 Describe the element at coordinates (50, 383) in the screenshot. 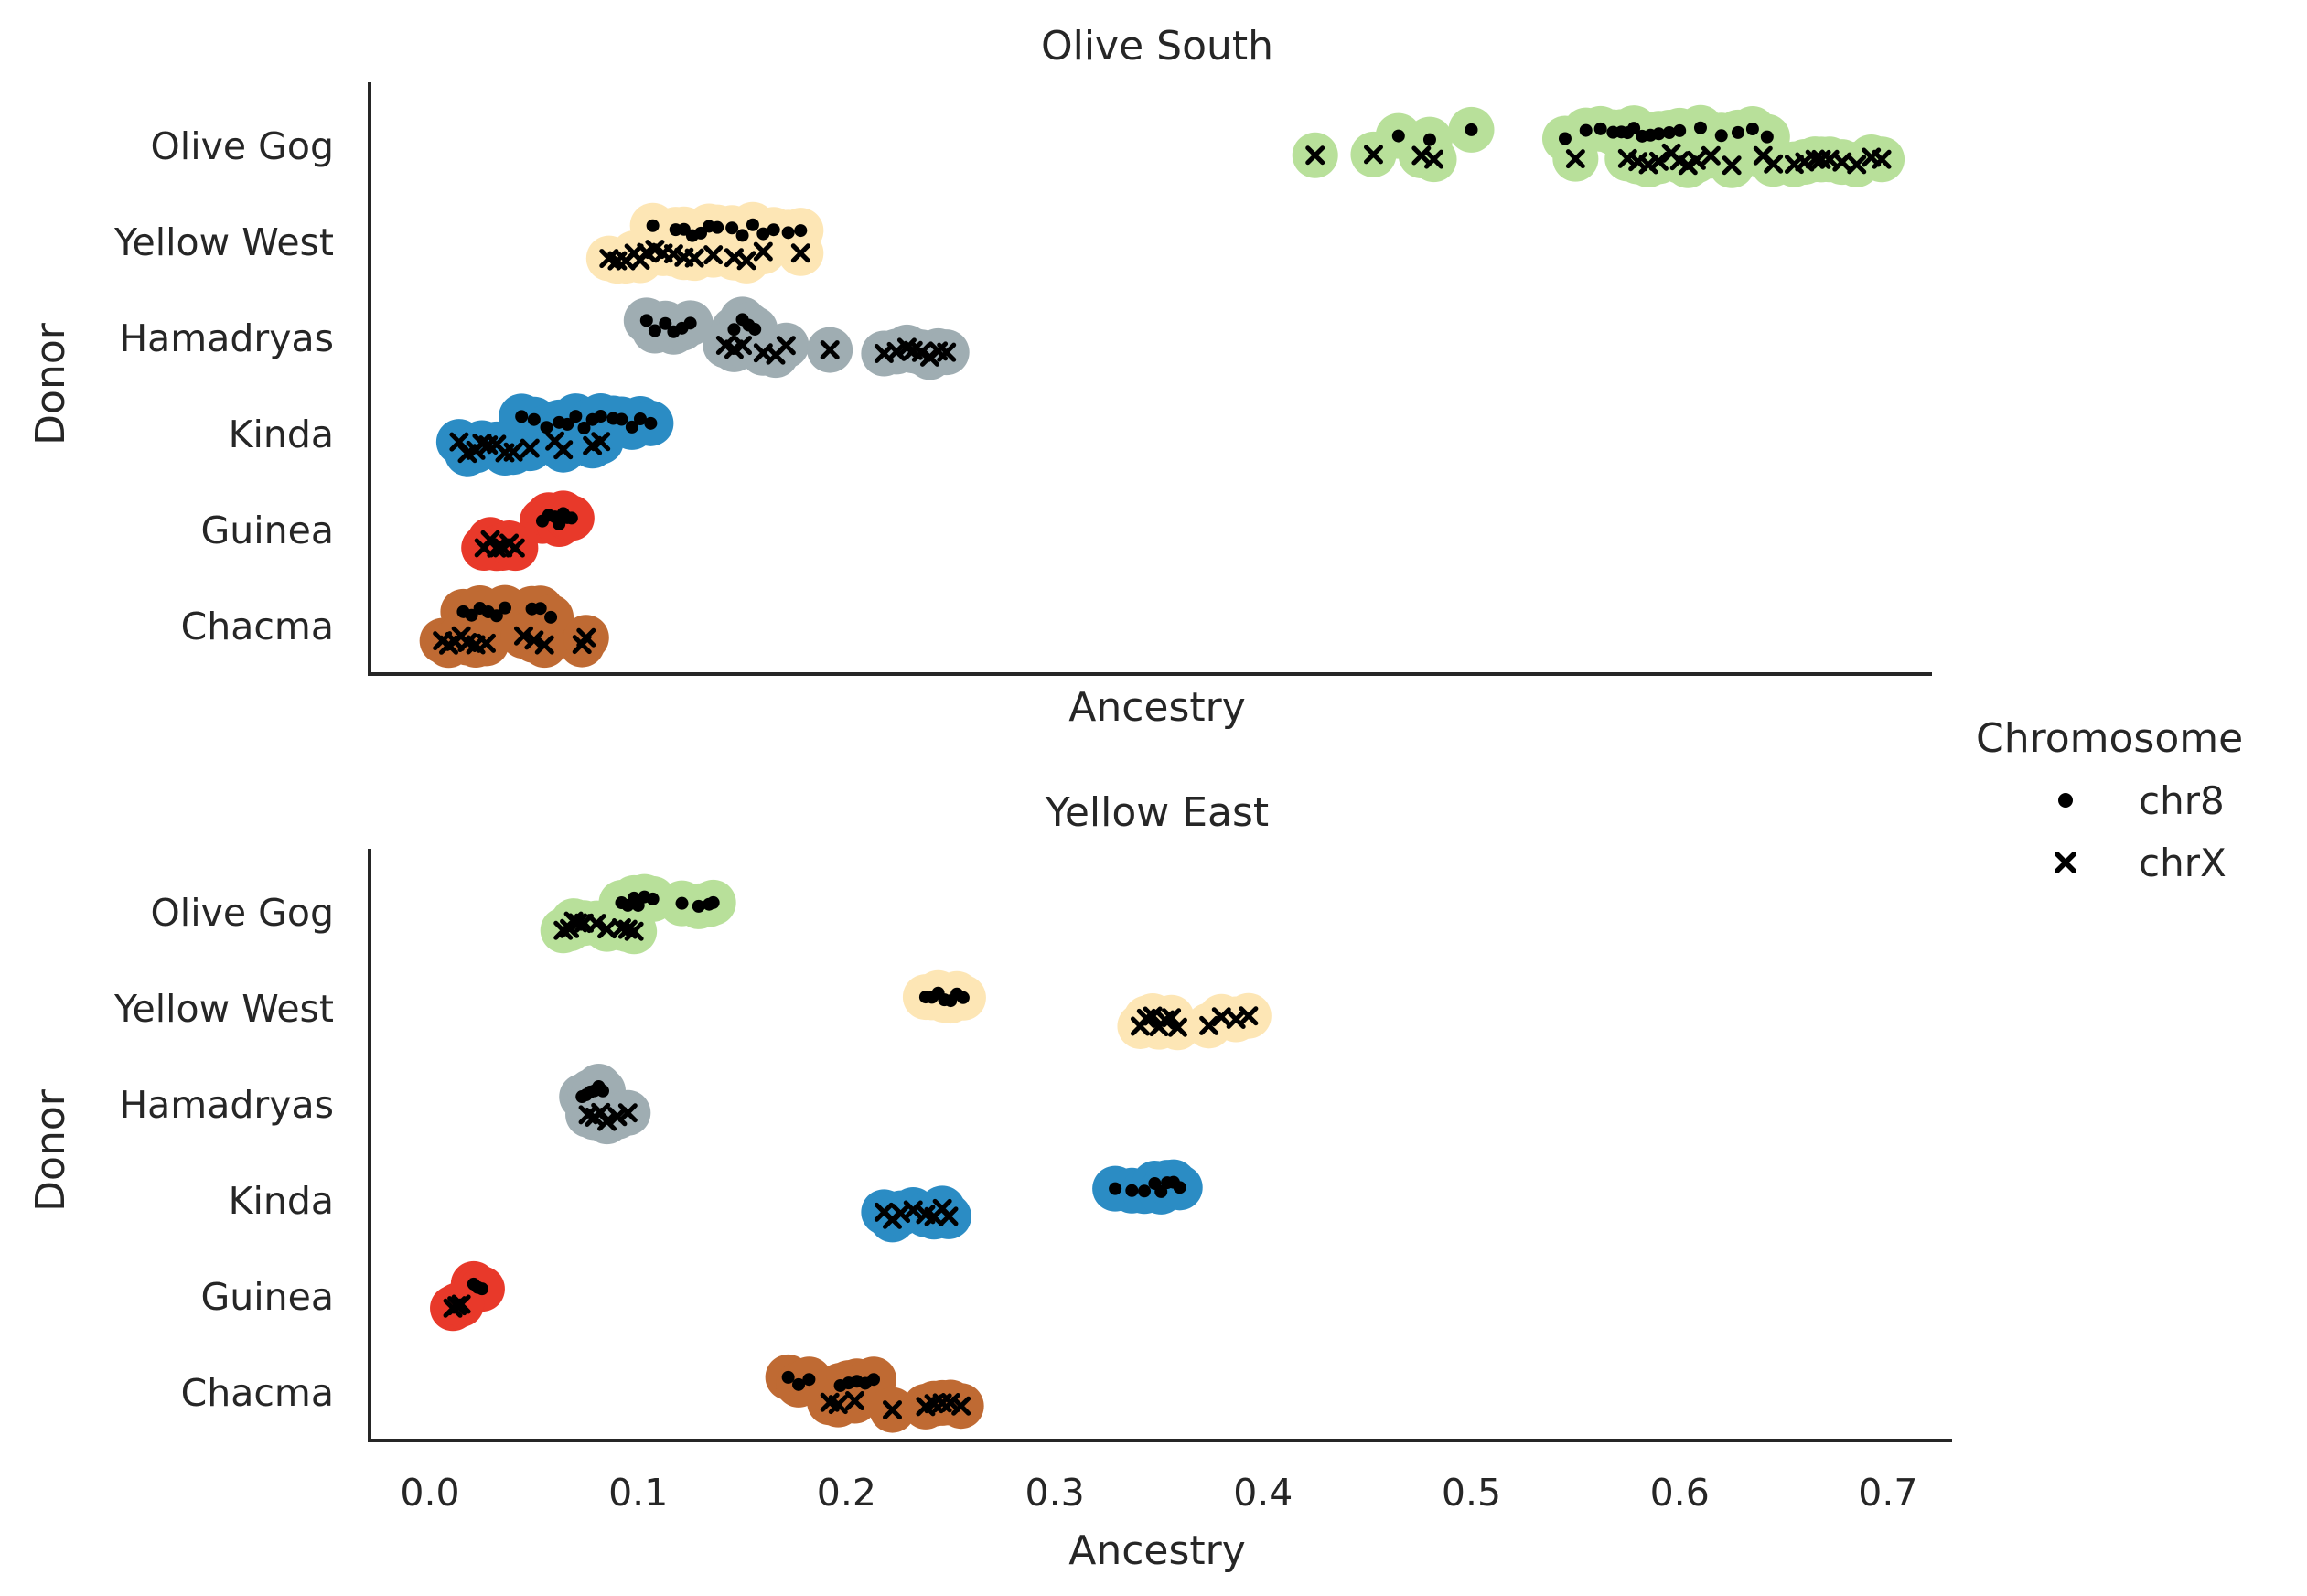

I see `y-axis-label: Donor` at that location.